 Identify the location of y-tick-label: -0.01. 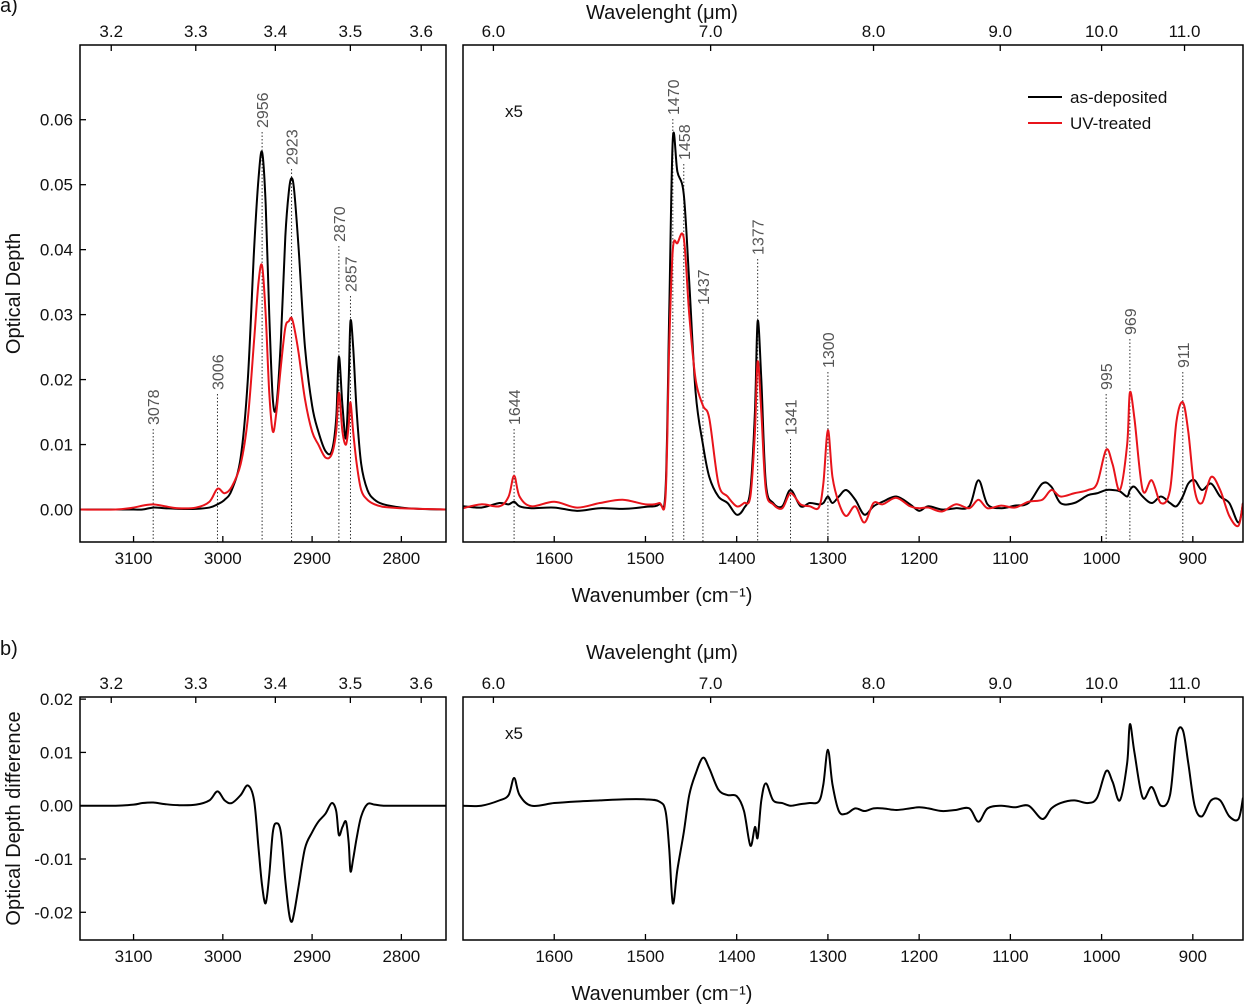
(53, 859).